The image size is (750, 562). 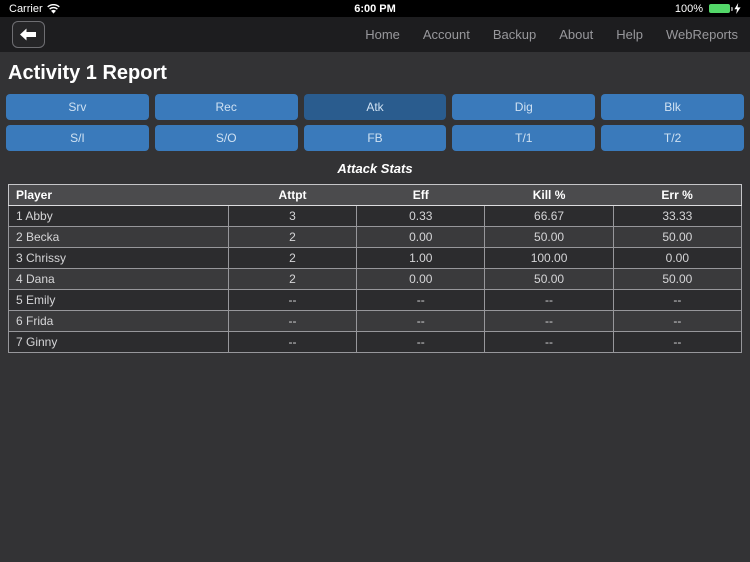 What do you see at coordinates (118, 258) in the screenshot?
I see `player-name: 3 Chrissy` at bounding box center [118, 258].